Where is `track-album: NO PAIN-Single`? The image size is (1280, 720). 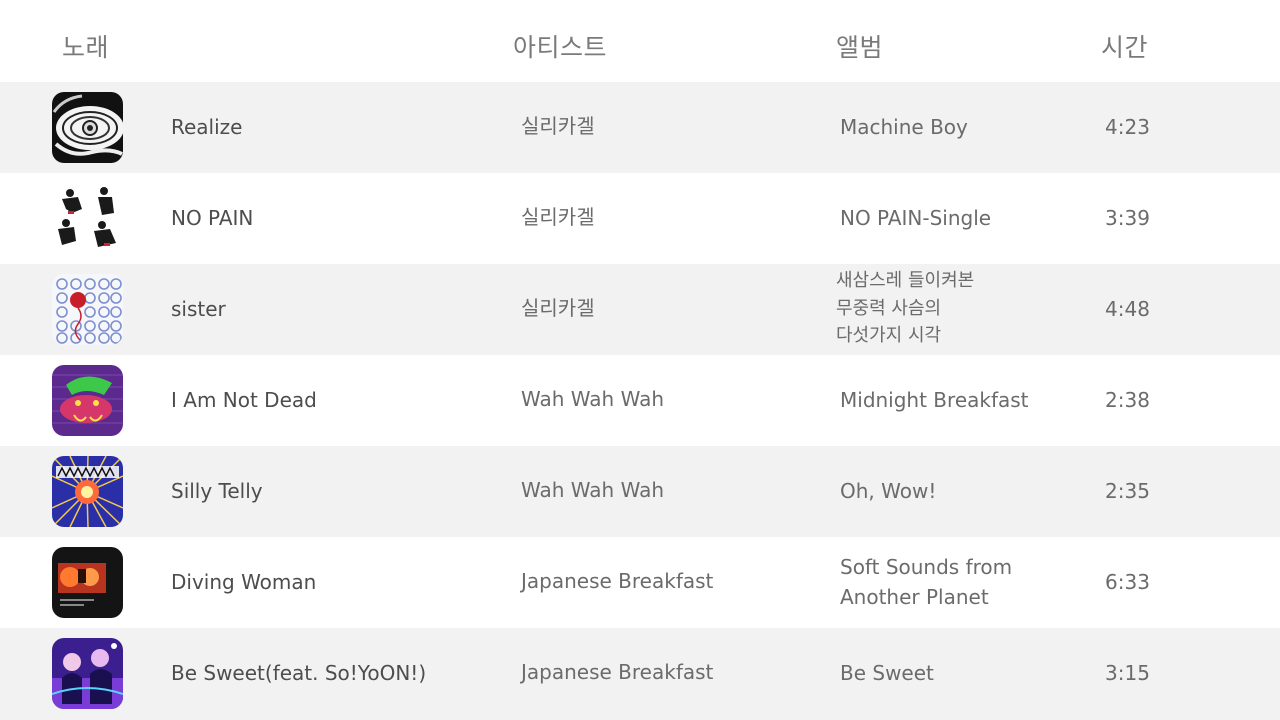 track-album: NO PAIN-Single is located at coordinates (916, 218).